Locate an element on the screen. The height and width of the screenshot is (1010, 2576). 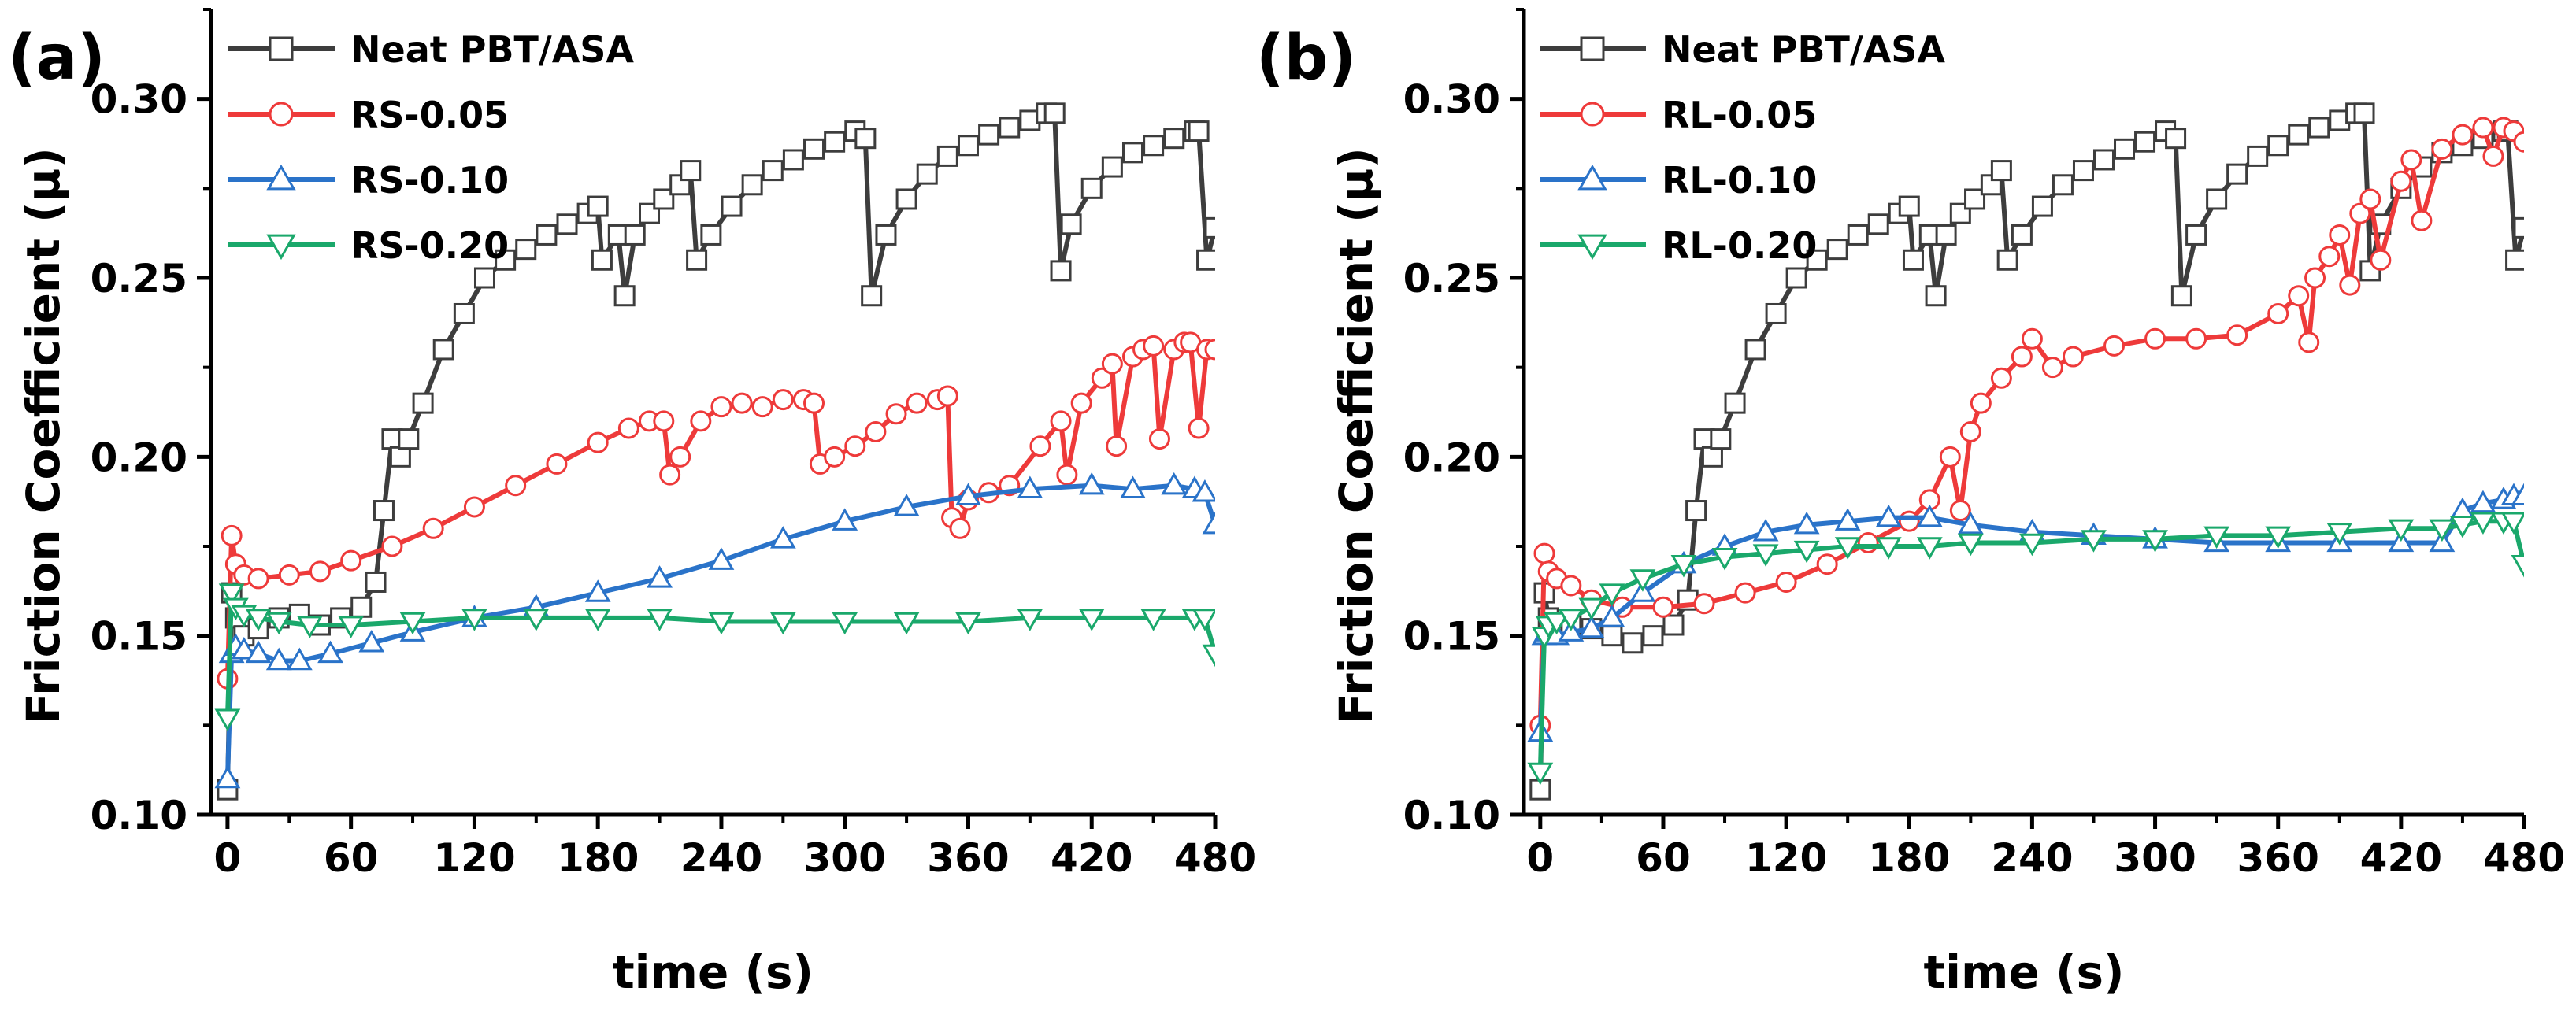
legend-entry: RL-0.10 is located at coordinates (1678, 181).